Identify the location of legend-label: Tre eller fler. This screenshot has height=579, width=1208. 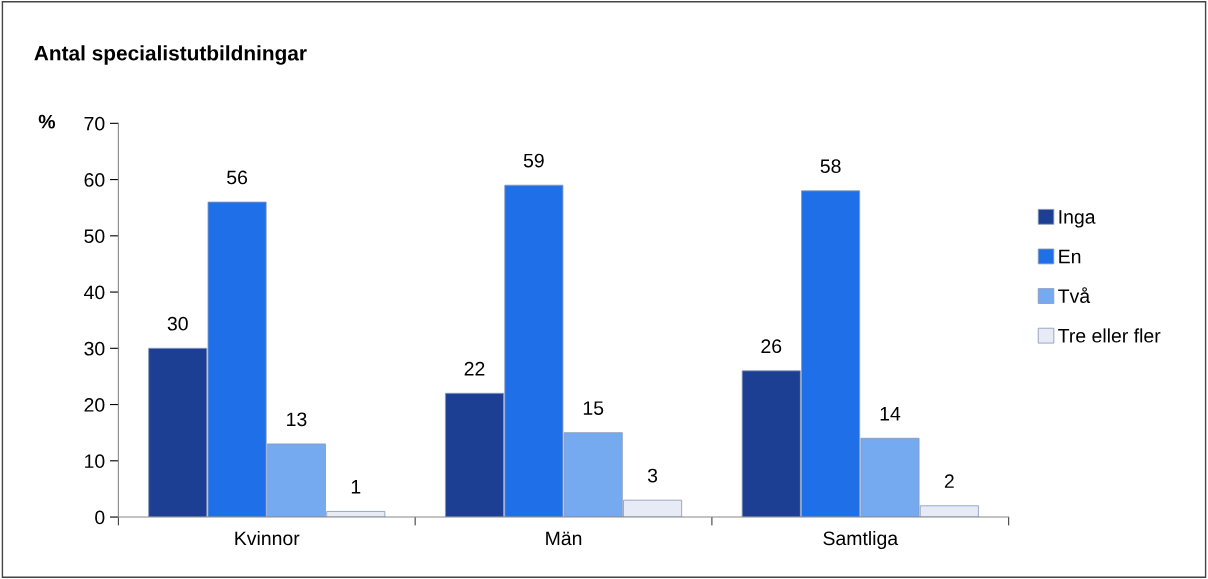
(1109, 335).